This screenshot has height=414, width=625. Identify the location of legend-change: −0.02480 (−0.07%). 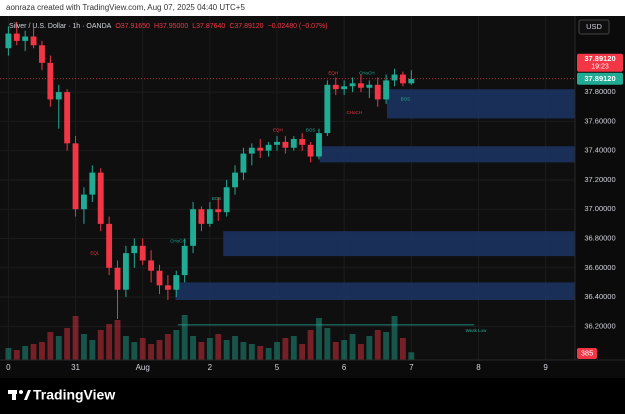
(298, 26).